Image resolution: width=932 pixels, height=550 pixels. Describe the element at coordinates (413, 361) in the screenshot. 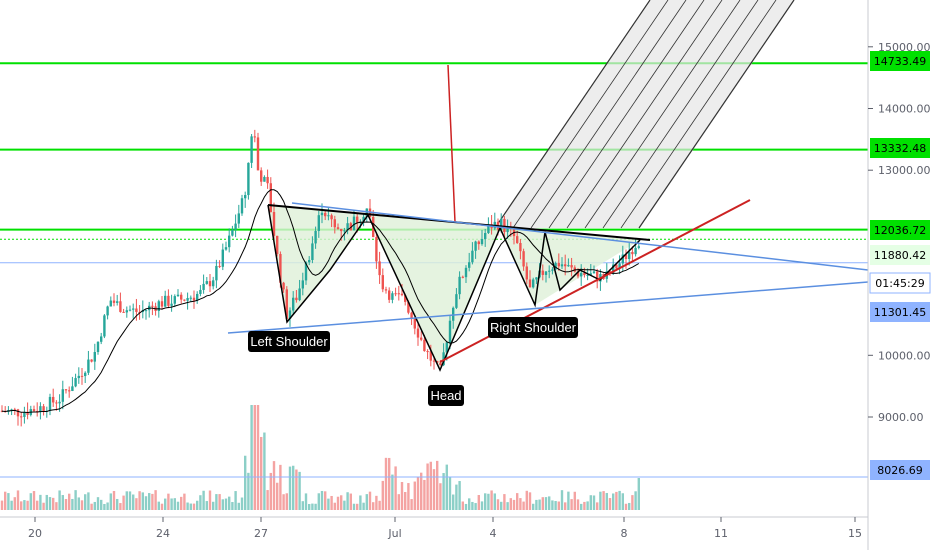

I see `pattern-labels: Left Shoulder Head Right Shoulder` at that location.